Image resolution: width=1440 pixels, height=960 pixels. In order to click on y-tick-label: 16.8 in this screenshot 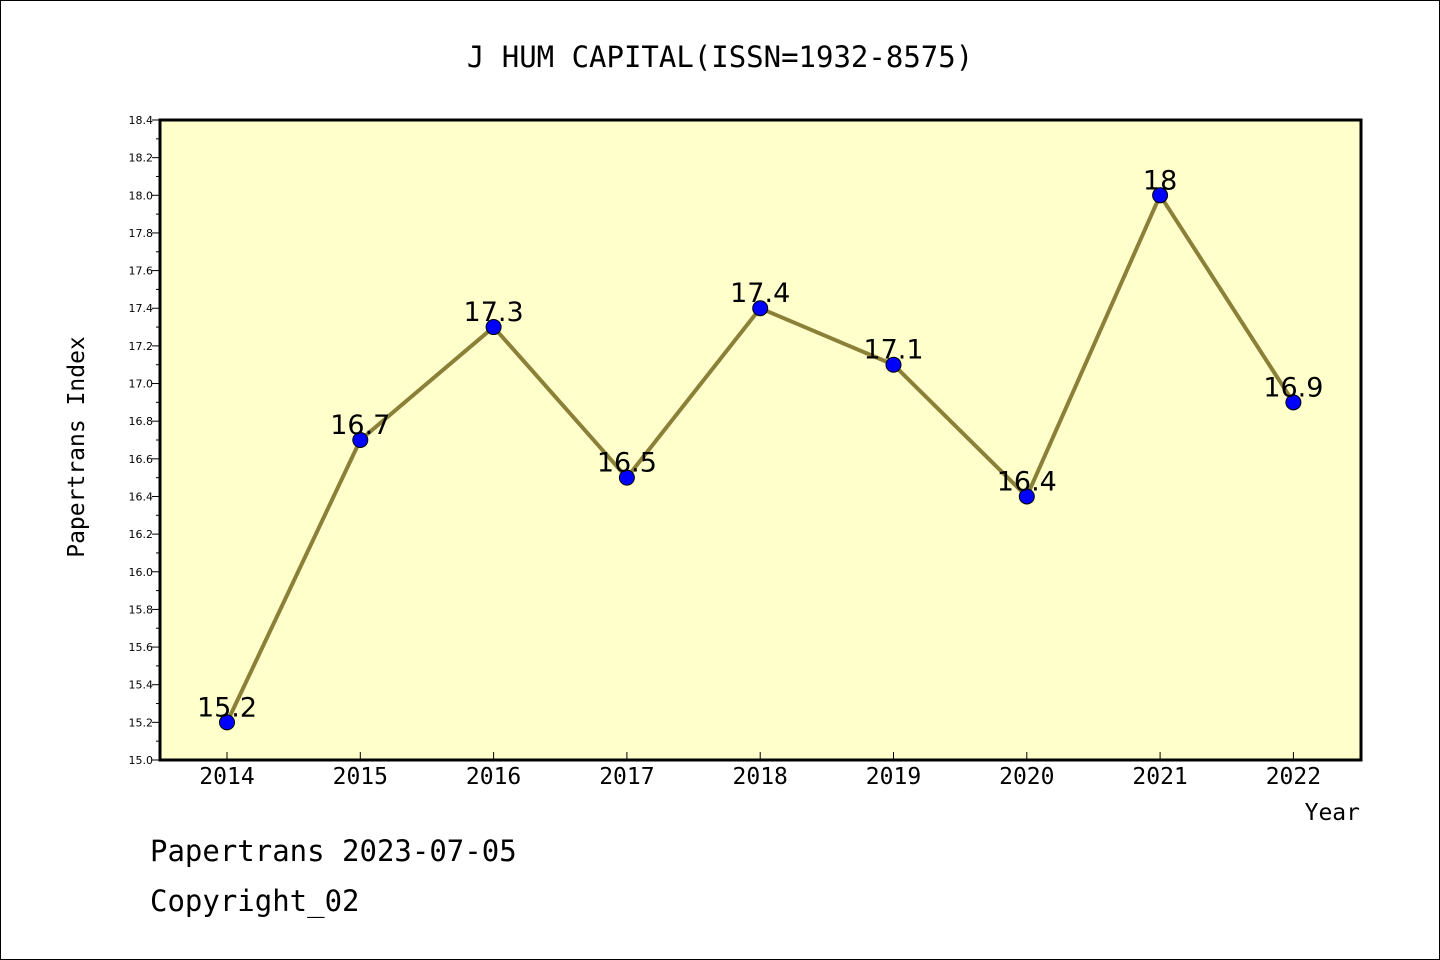, I will do `click(141, 421)`.